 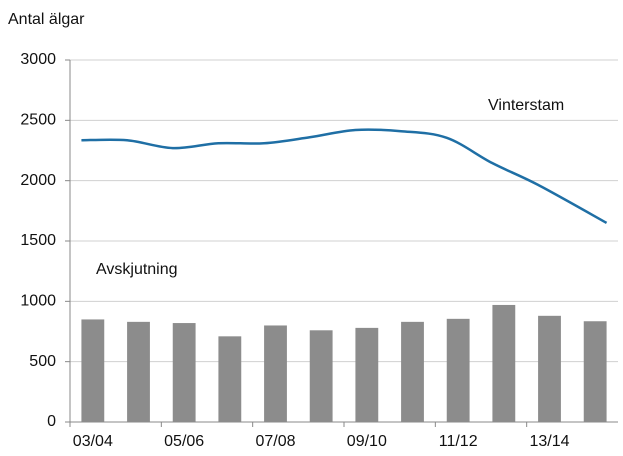 I want to click on series-label: Vinterstam, so click(x=526, y=105).